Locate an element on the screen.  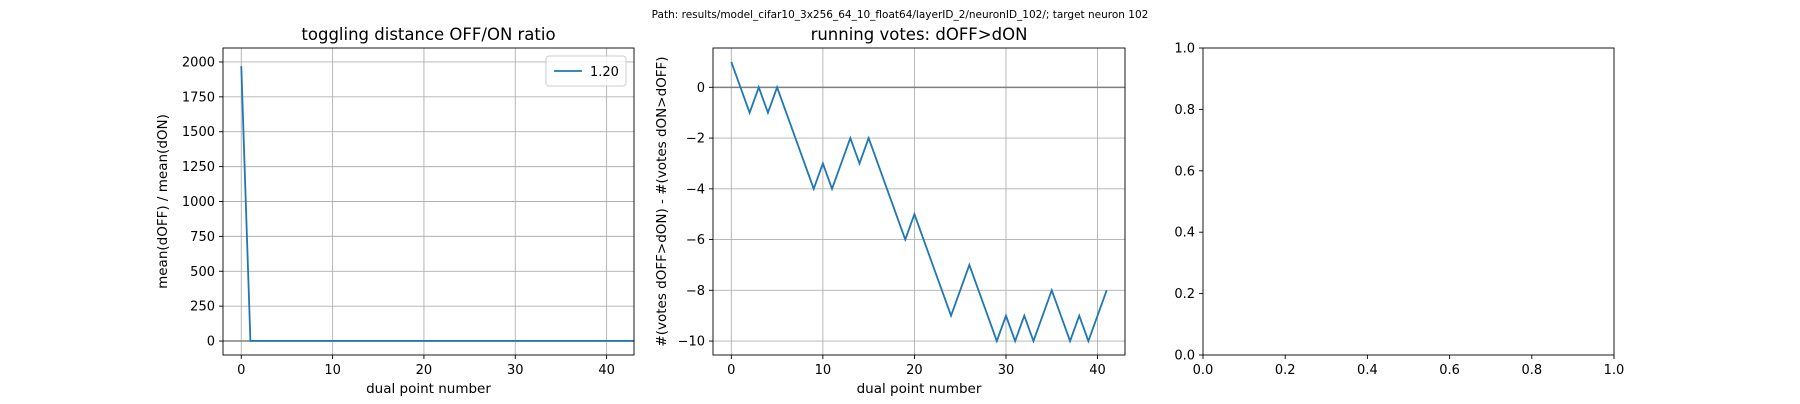
legend: 1.20 is located at coordinates (586, 71).